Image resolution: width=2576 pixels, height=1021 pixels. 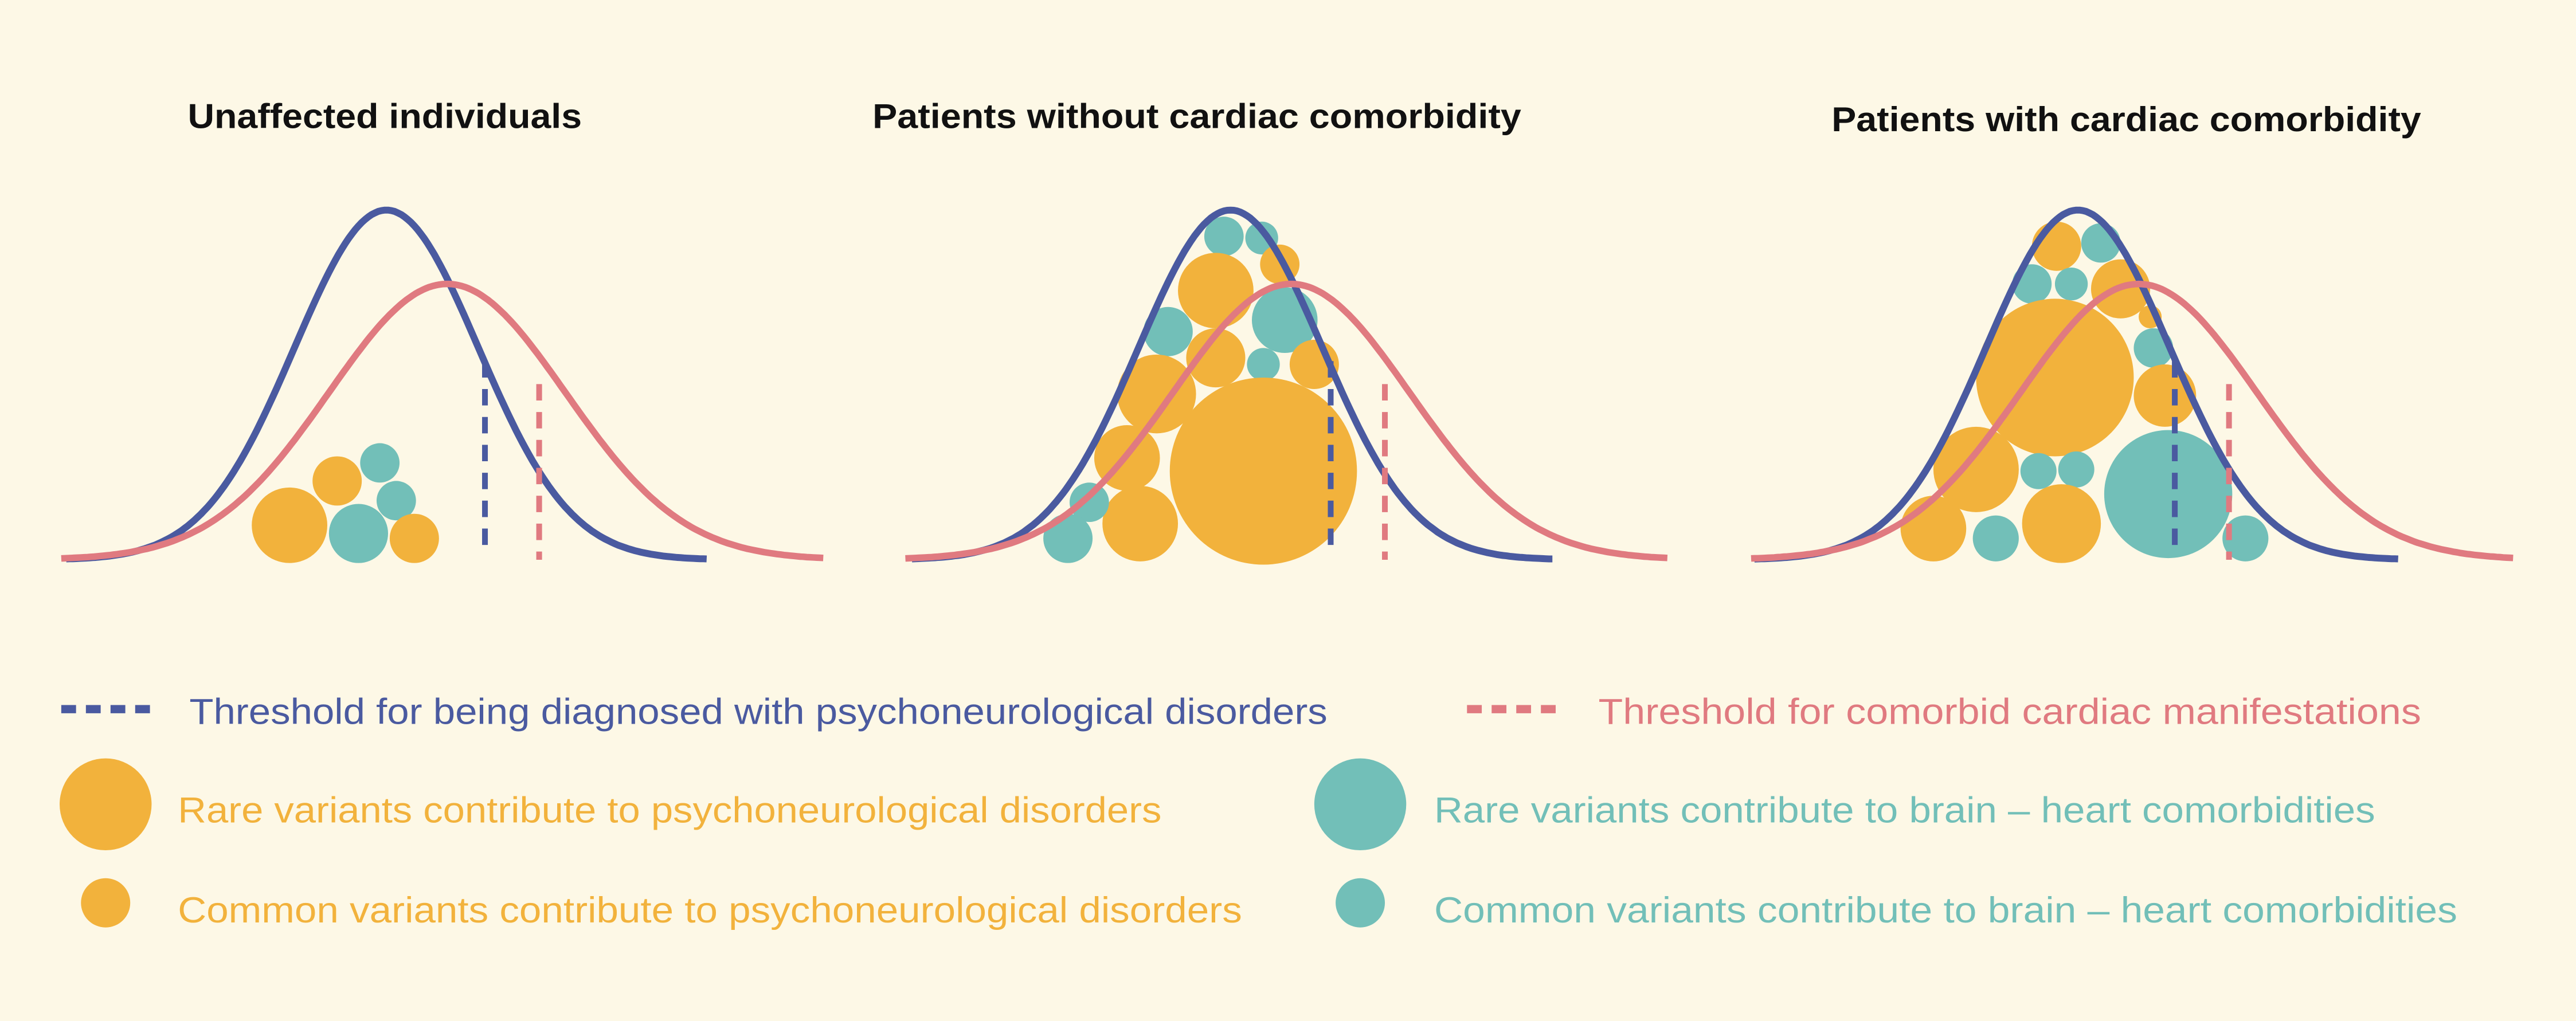 What do you see at coordinates (106, 804) in the screenshot?
I see `legend-large-orange-circle-icon` at bounding box center [106, 804].